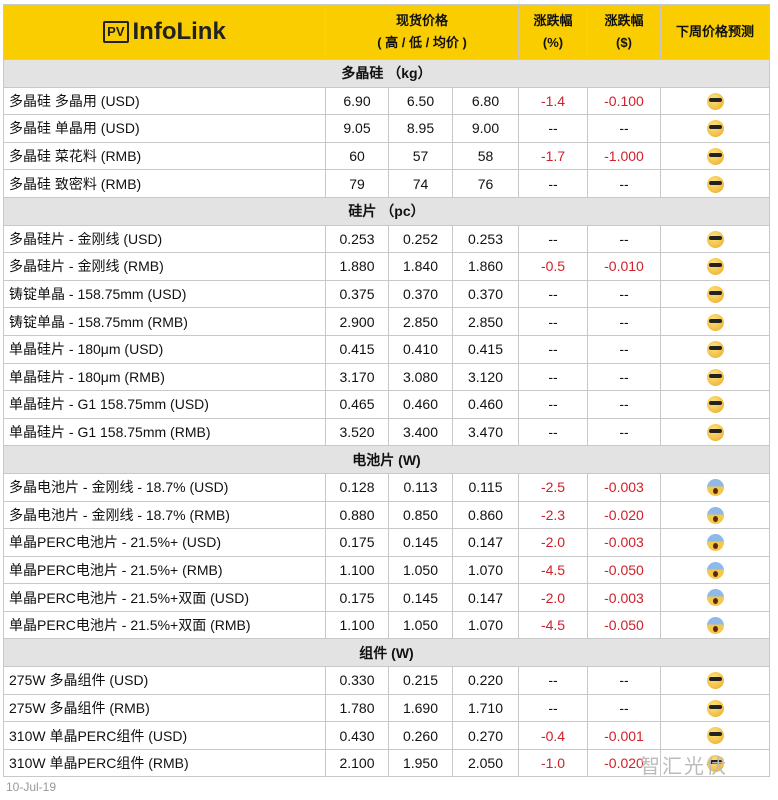  Describe the element at coordinates (420, 266) in the screenshot. I see `price-low: 1.840` at that location.